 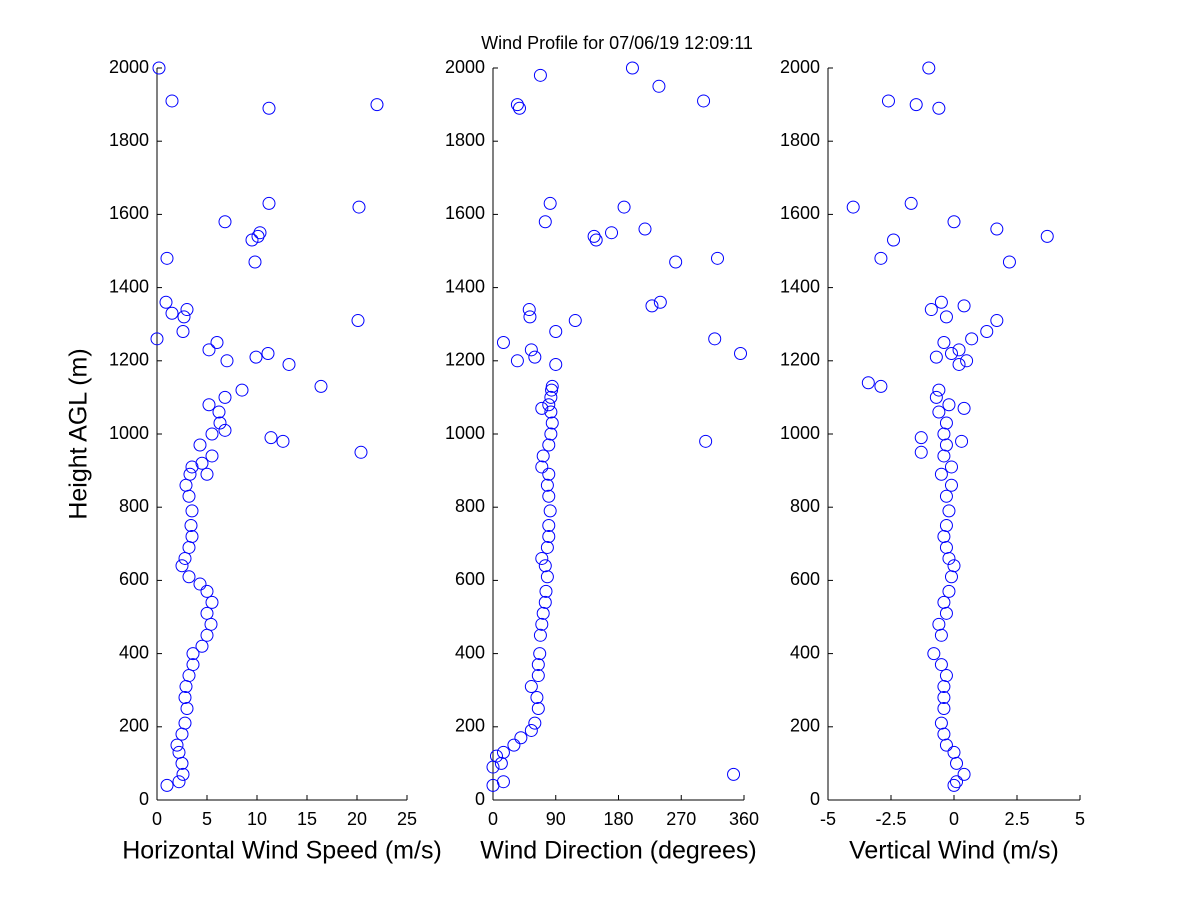 I want to click on x-axis-label: Vertical Wind (m/s), so click(x=954, y=851).